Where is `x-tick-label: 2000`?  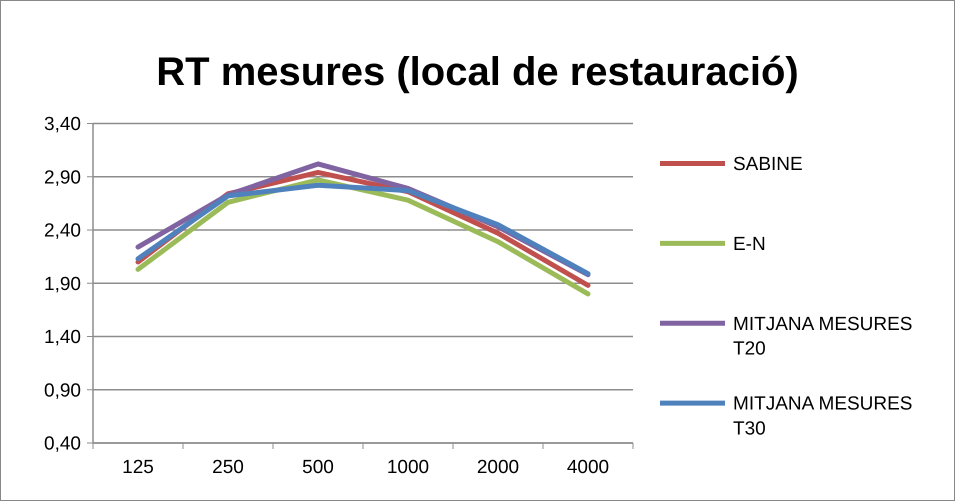 x-tick-label: 2000 is located at coordinates (498, 467).